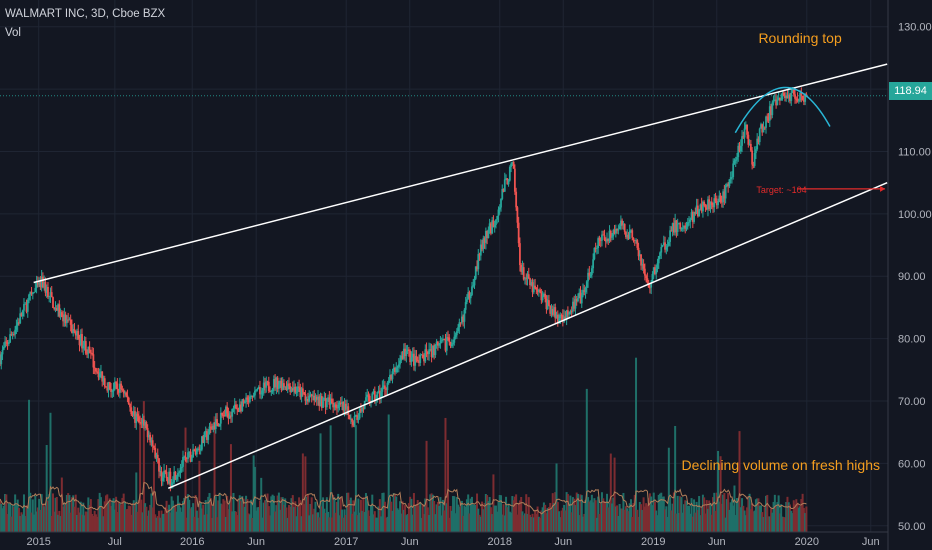  I want to click on x-tick-label: 2020, so click(807, 542).